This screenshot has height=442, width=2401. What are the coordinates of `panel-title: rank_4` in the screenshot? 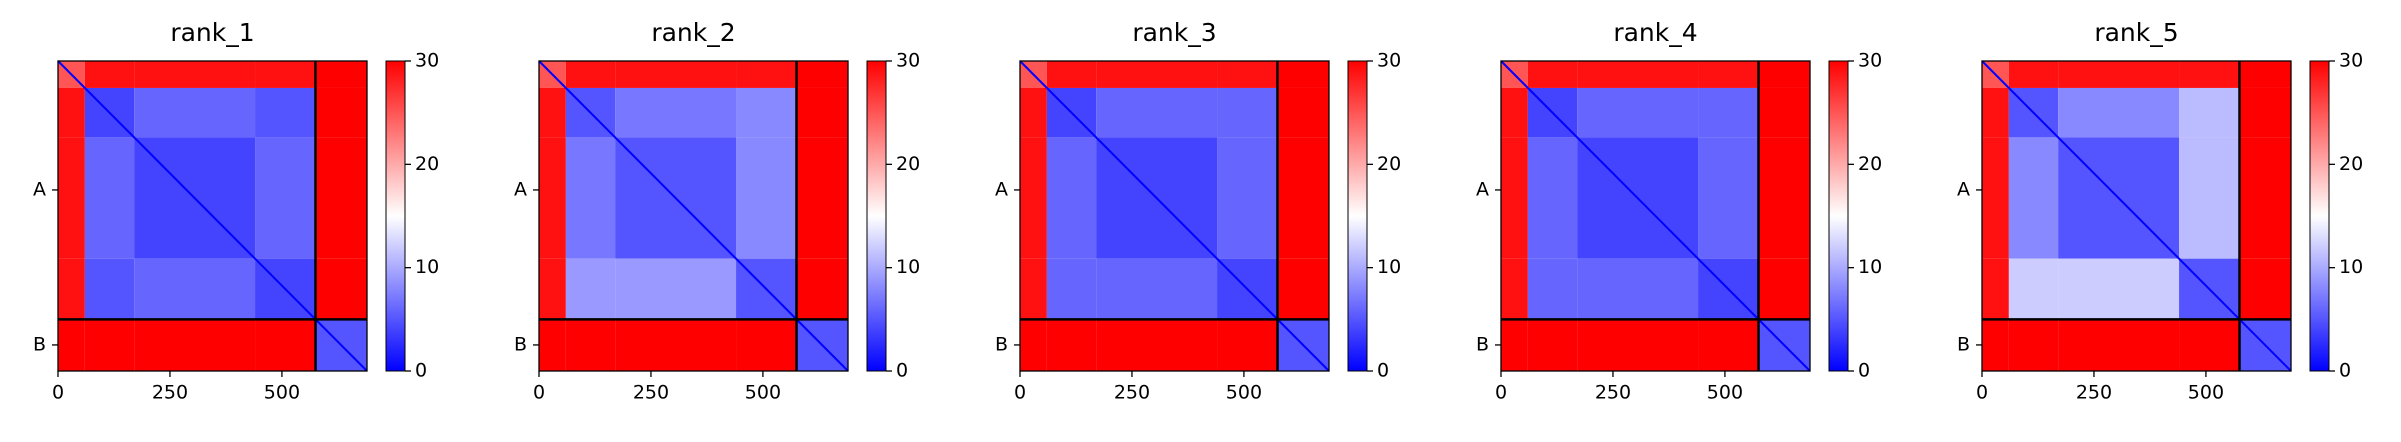 It's located at (1655, 32).